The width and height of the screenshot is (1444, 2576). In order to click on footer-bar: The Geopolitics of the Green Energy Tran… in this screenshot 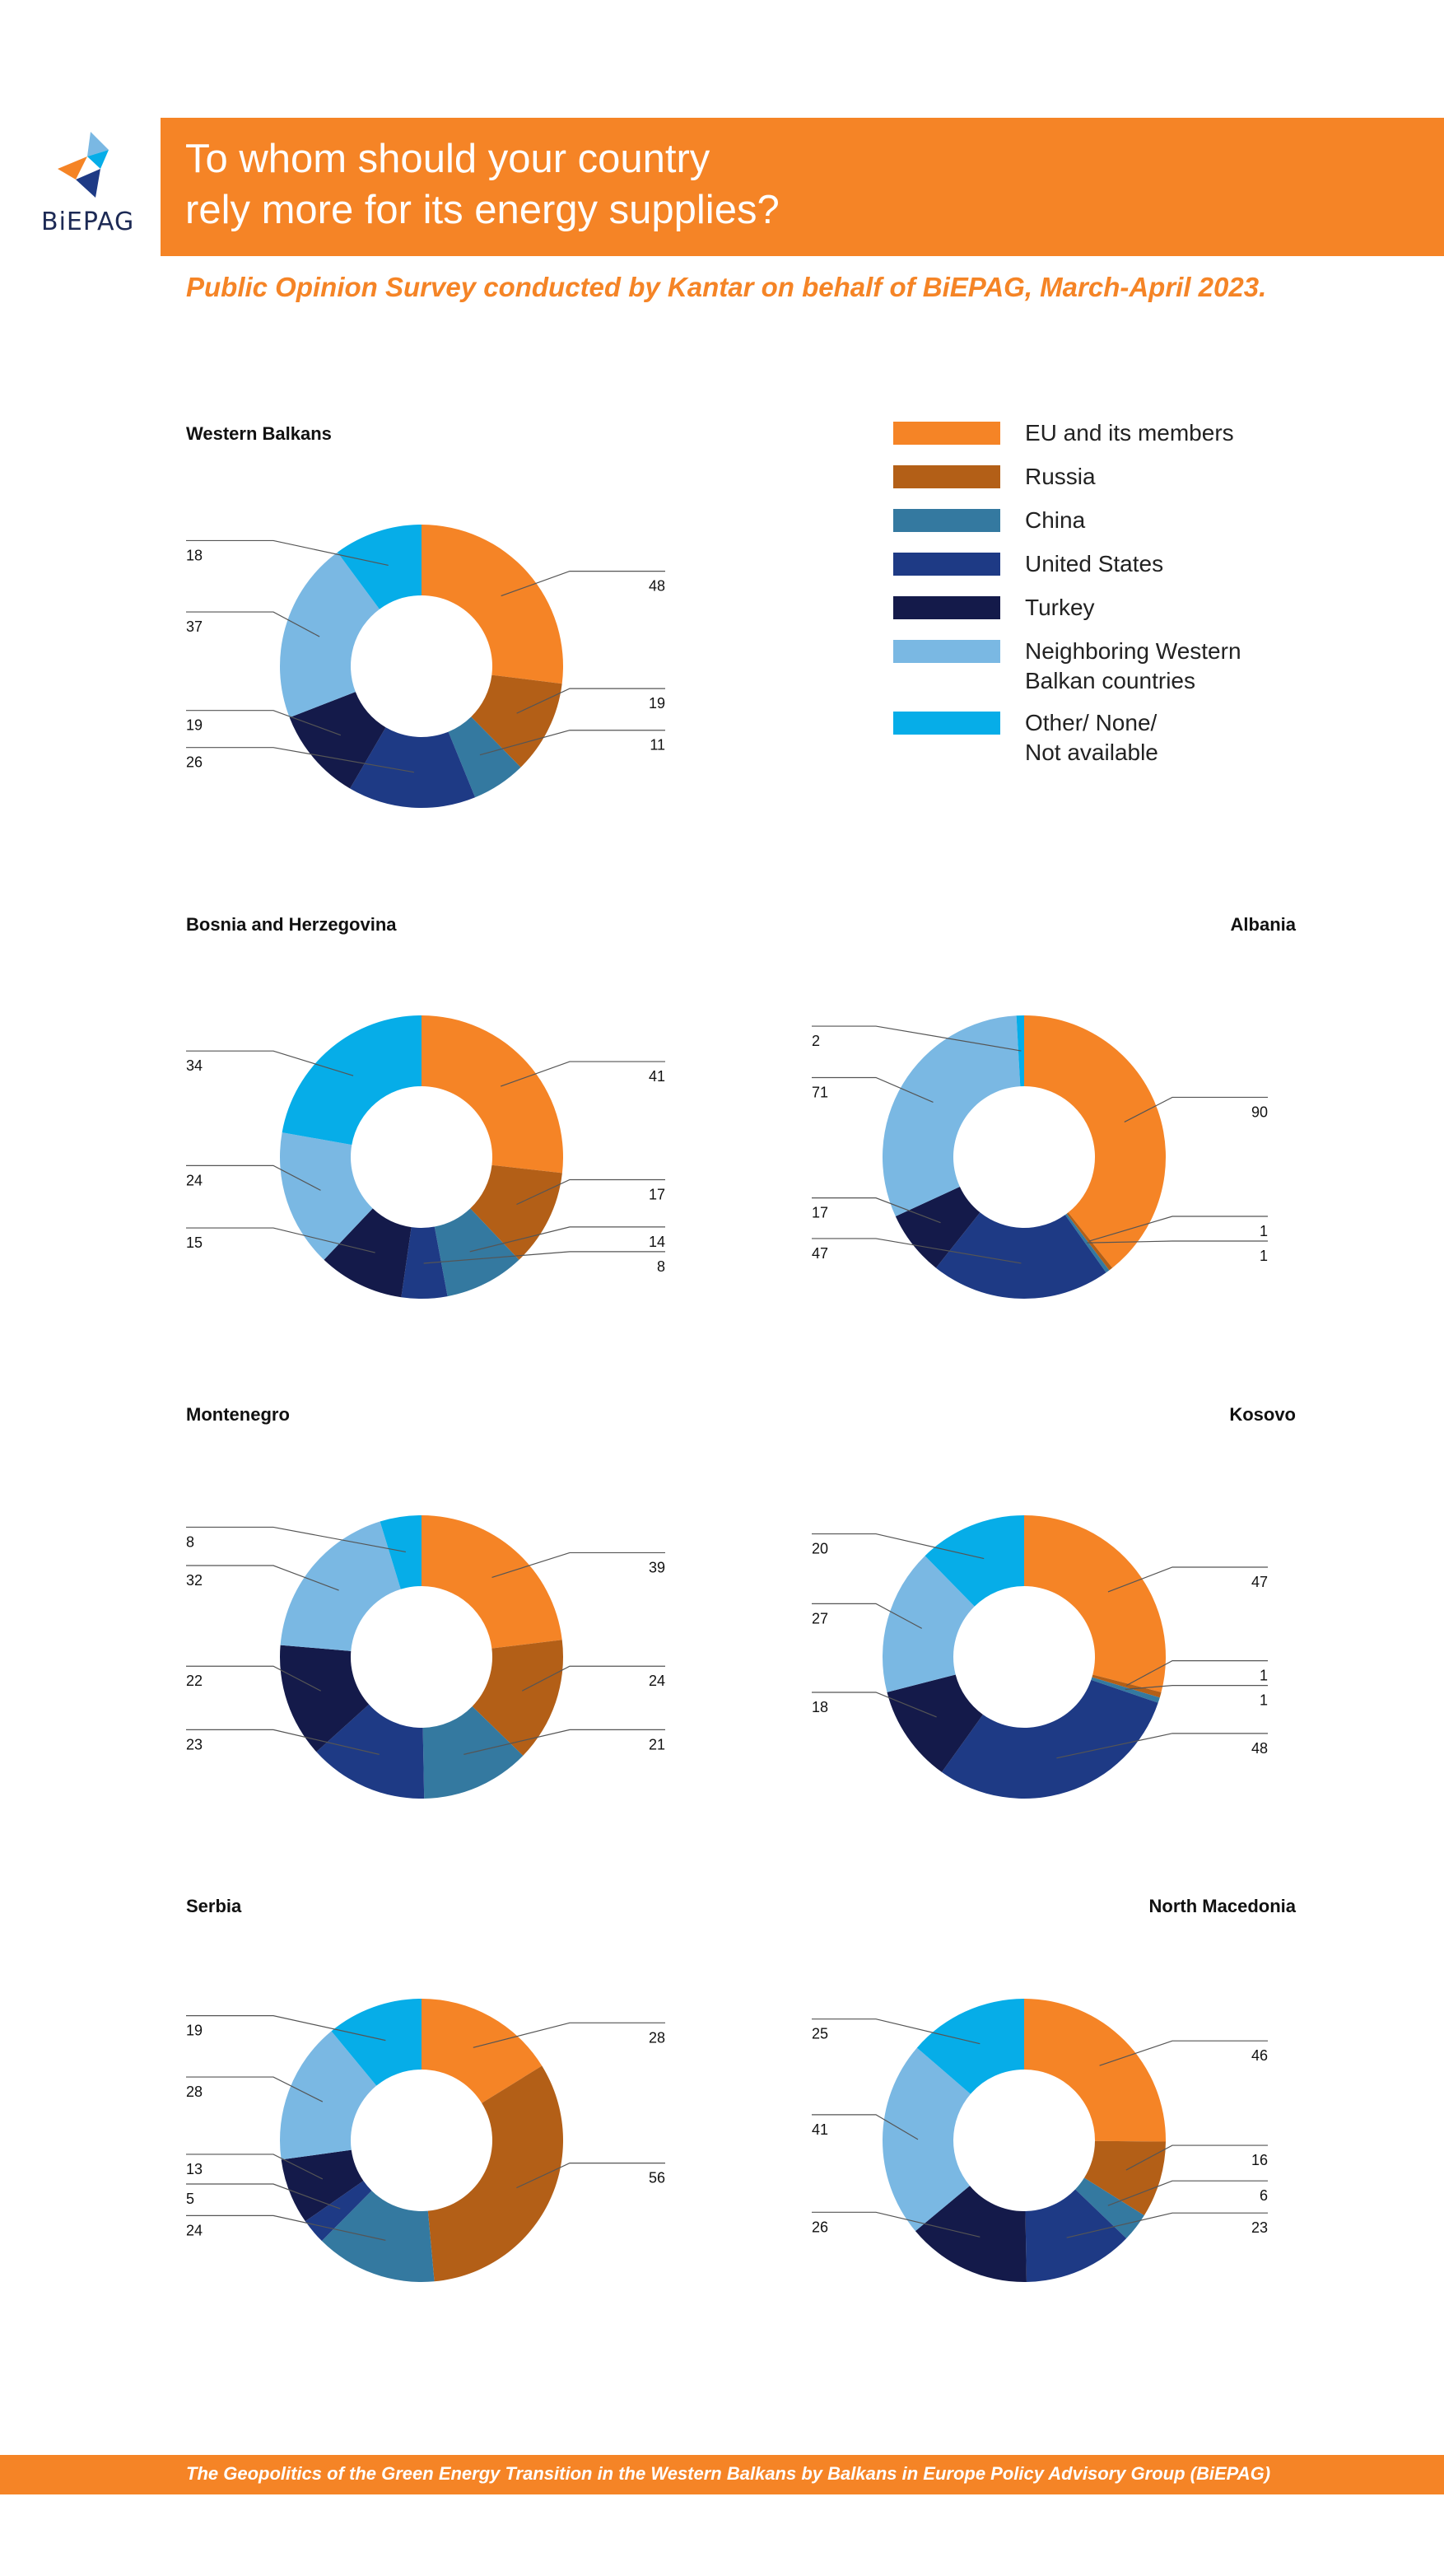, I will do `click(722, 2474)`.